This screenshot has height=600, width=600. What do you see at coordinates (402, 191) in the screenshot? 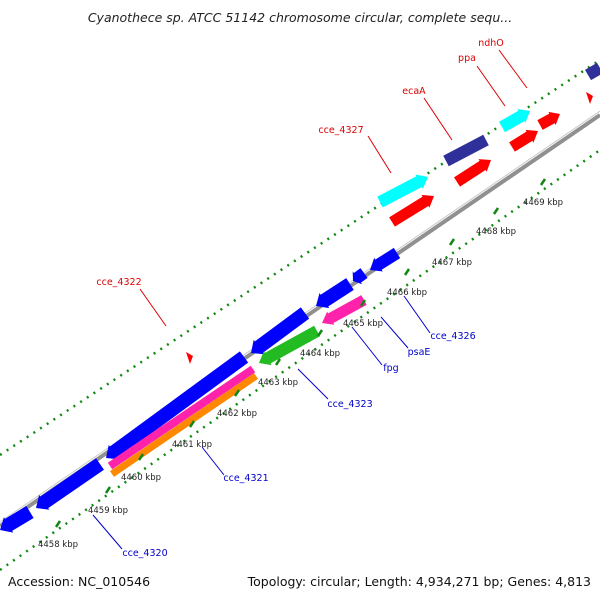
I see `gene-cce_4327-trna` at bounding box center [402, 191].